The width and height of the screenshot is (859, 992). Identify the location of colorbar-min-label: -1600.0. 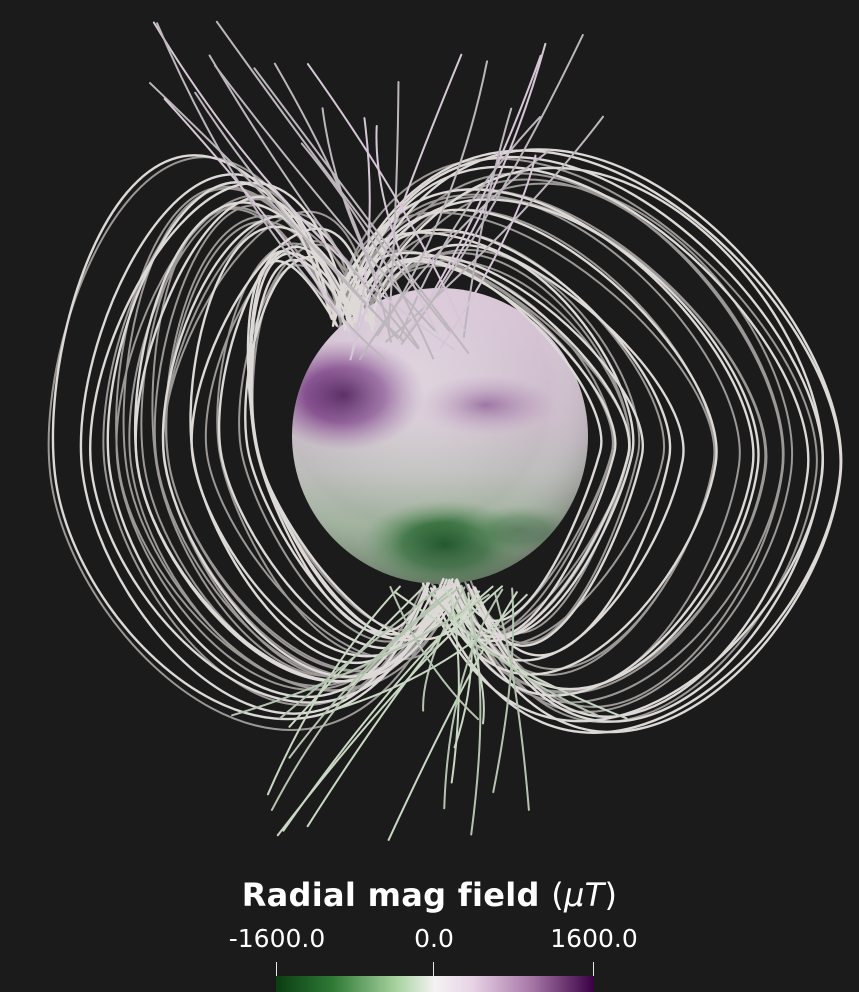
(277, 938).